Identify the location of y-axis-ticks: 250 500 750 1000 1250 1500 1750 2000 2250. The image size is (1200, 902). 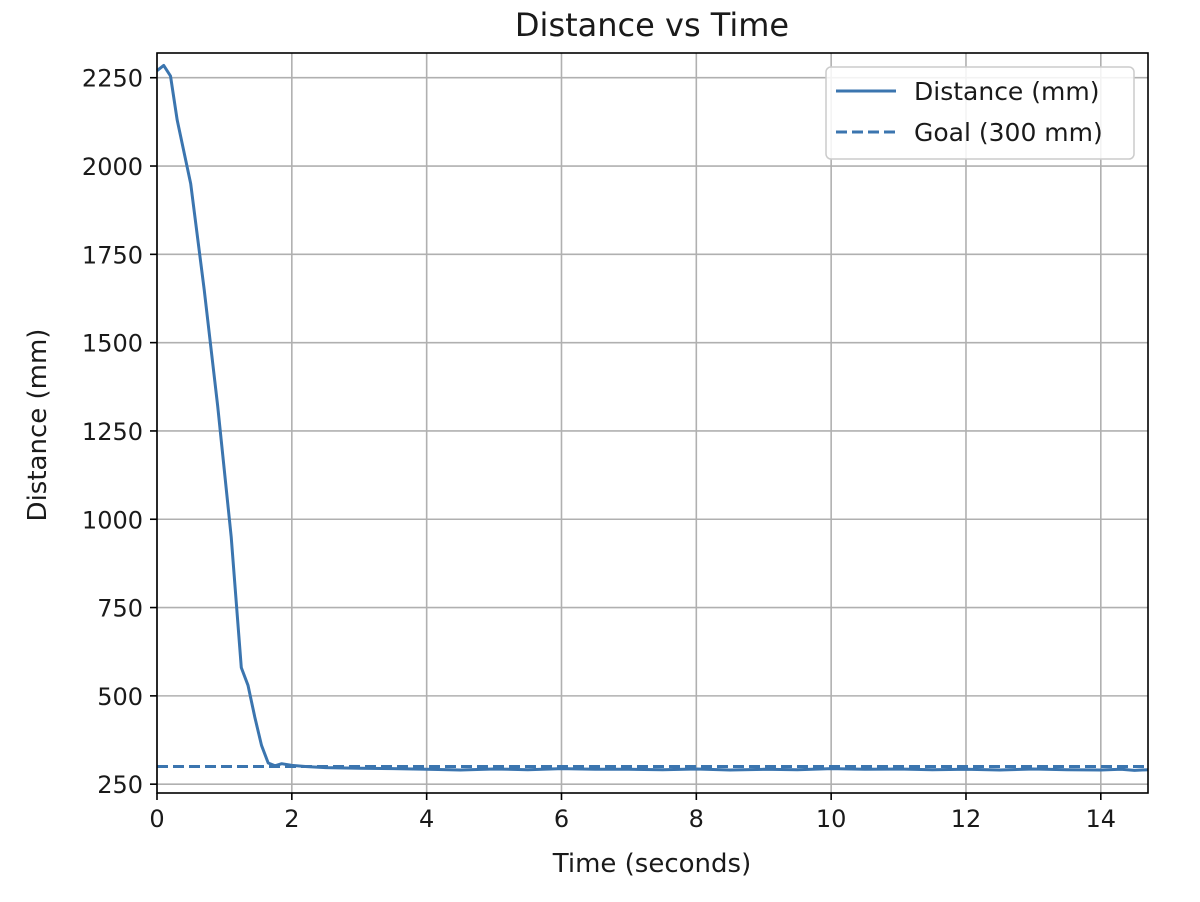
(119, 432).